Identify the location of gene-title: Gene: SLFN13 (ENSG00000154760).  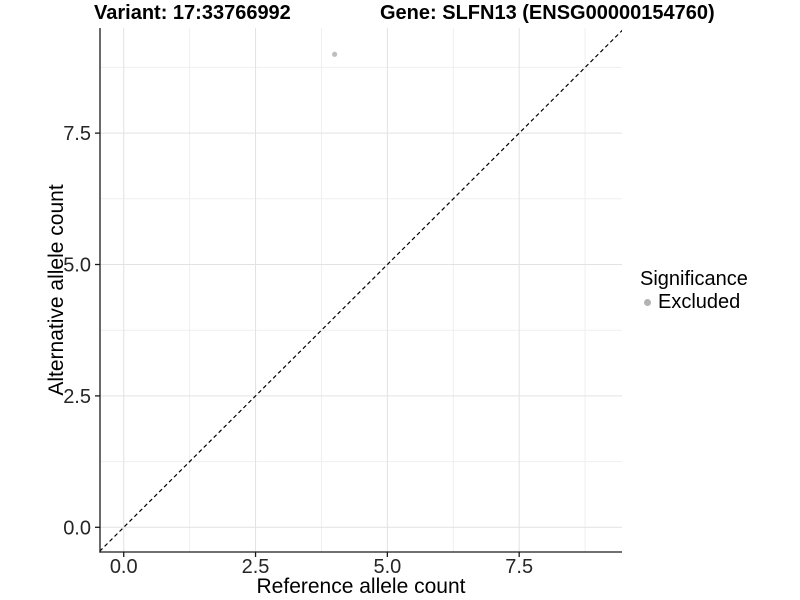
(547, 13).